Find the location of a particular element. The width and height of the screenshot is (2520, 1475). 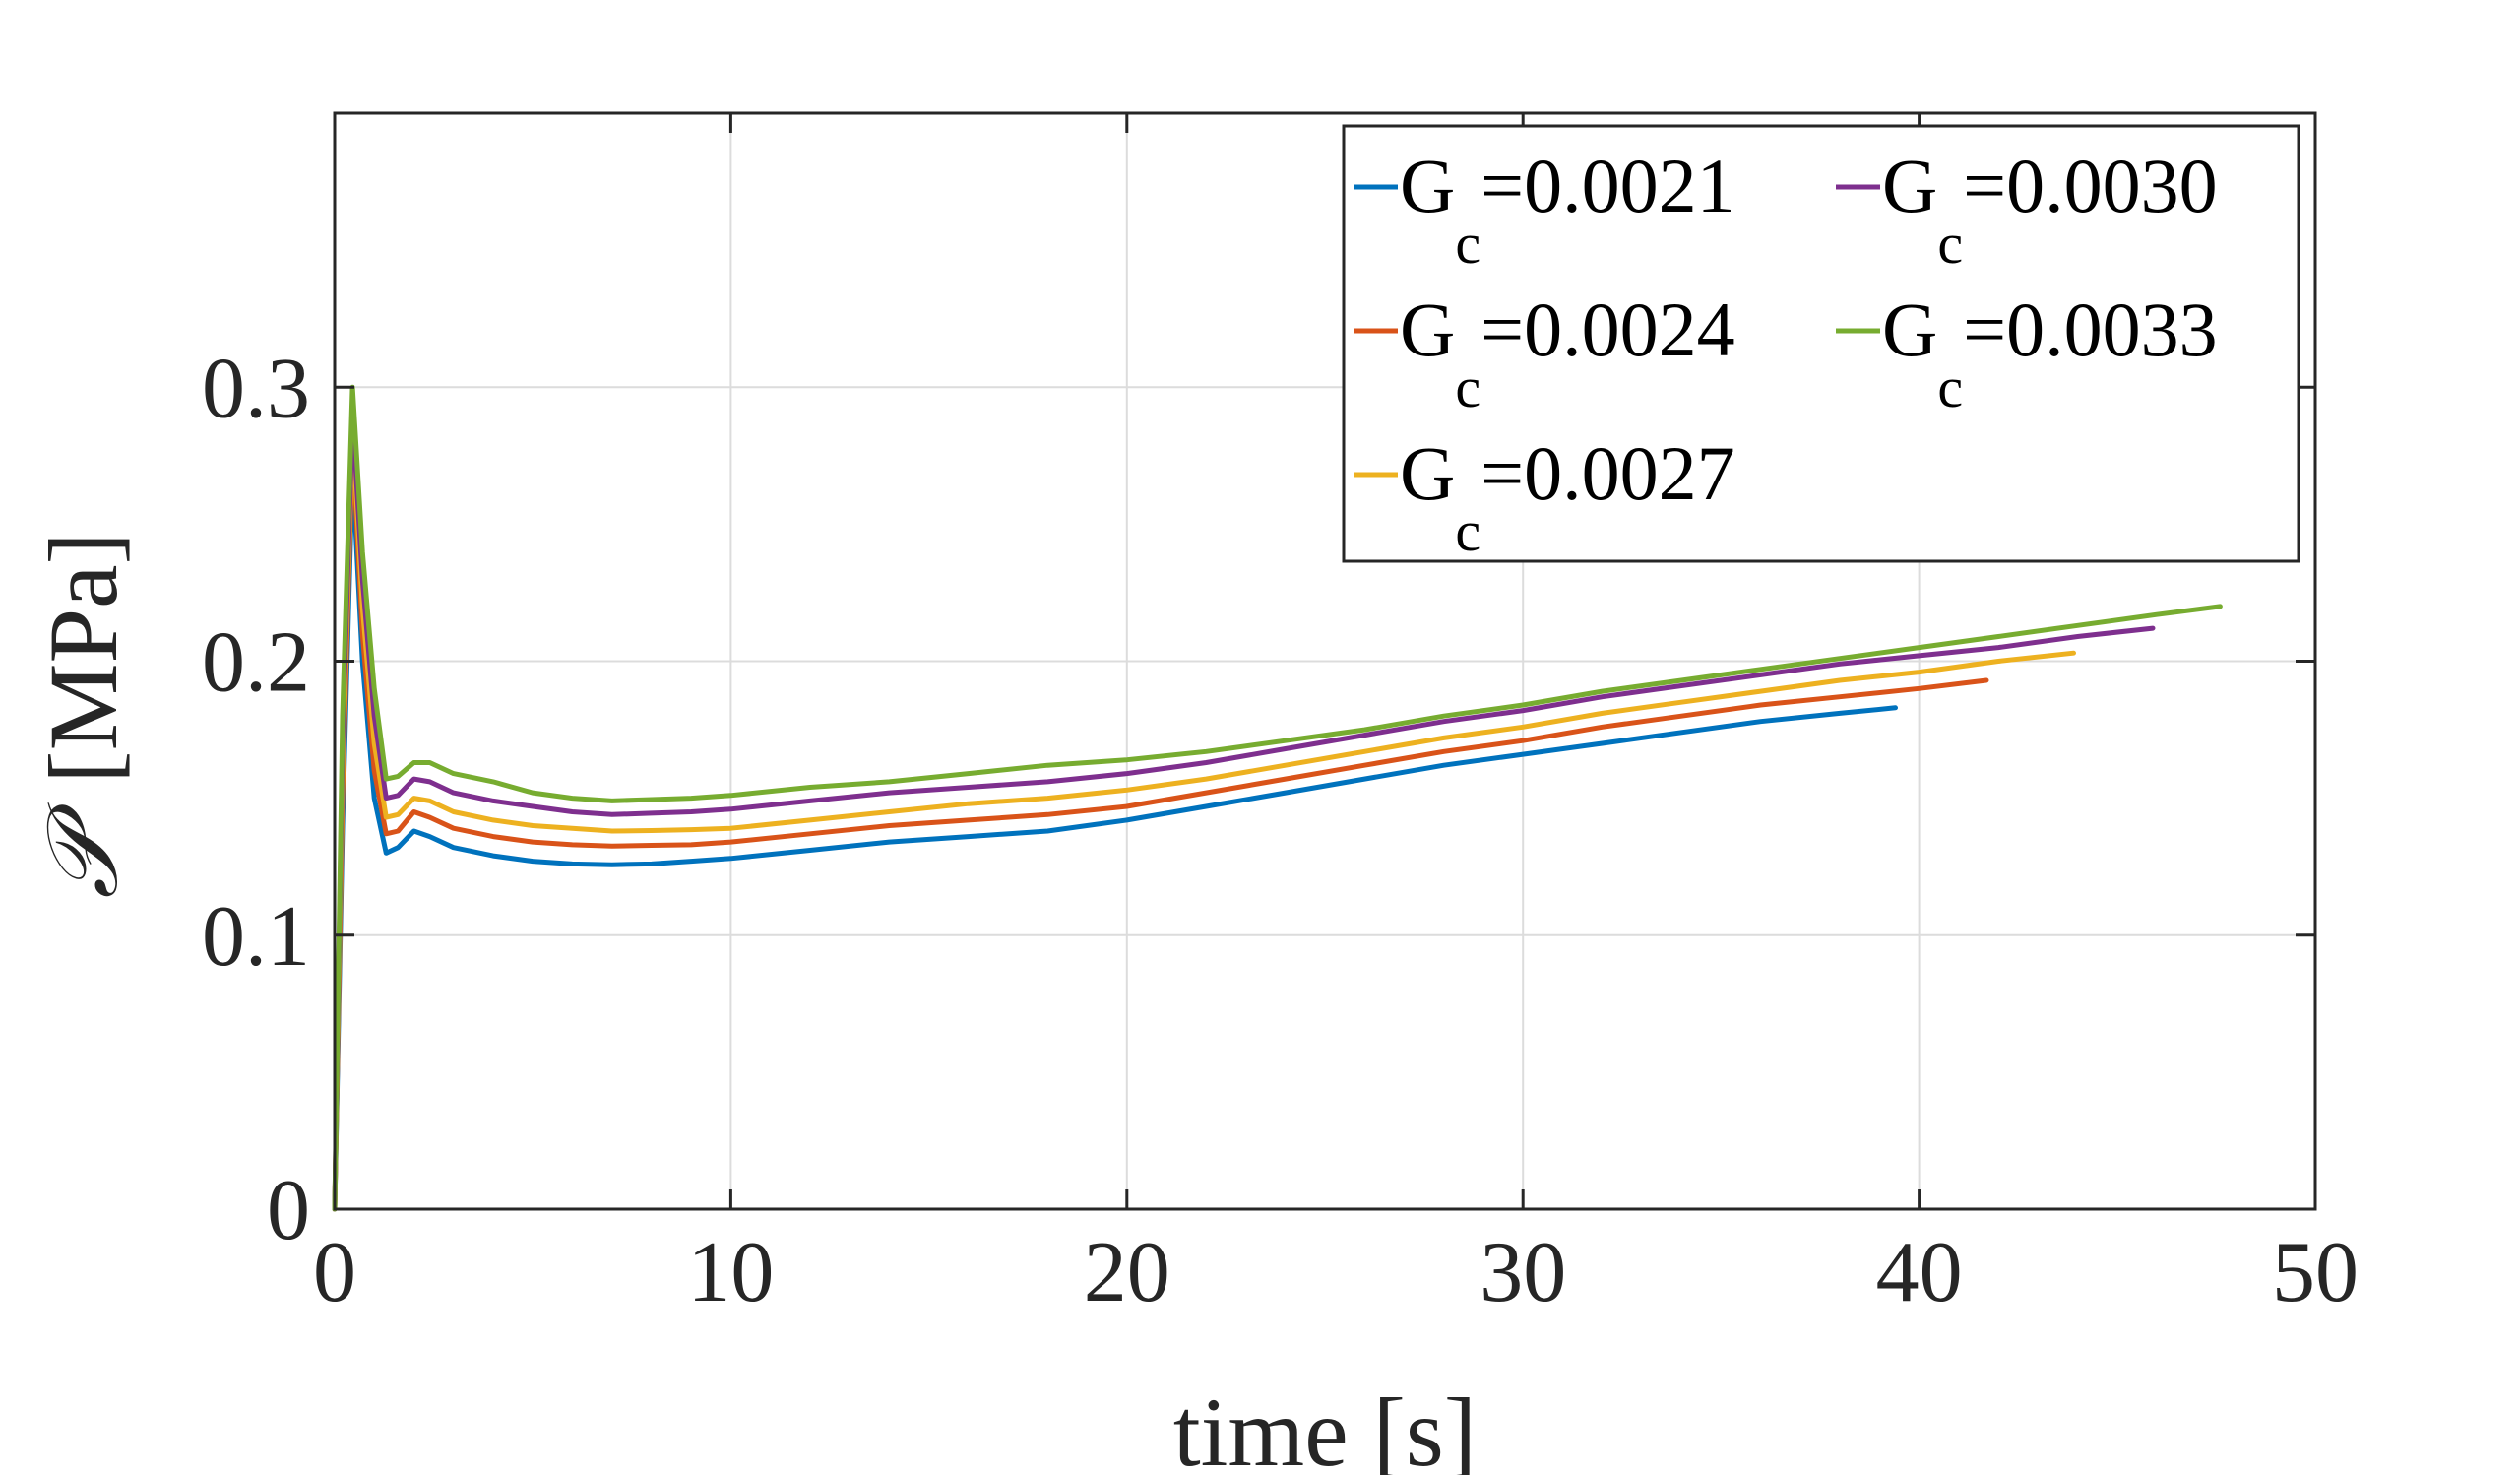

y-tick-labels: 0 0.1 0.2 0.3 is located at coordinates (256, 799).